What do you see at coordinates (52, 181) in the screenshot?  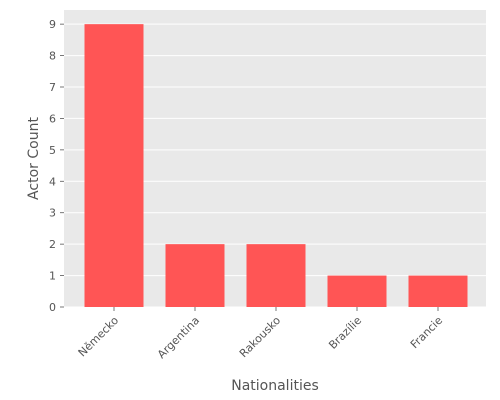 I see `y-tick-label: 4` at bounding box center [52, 181].